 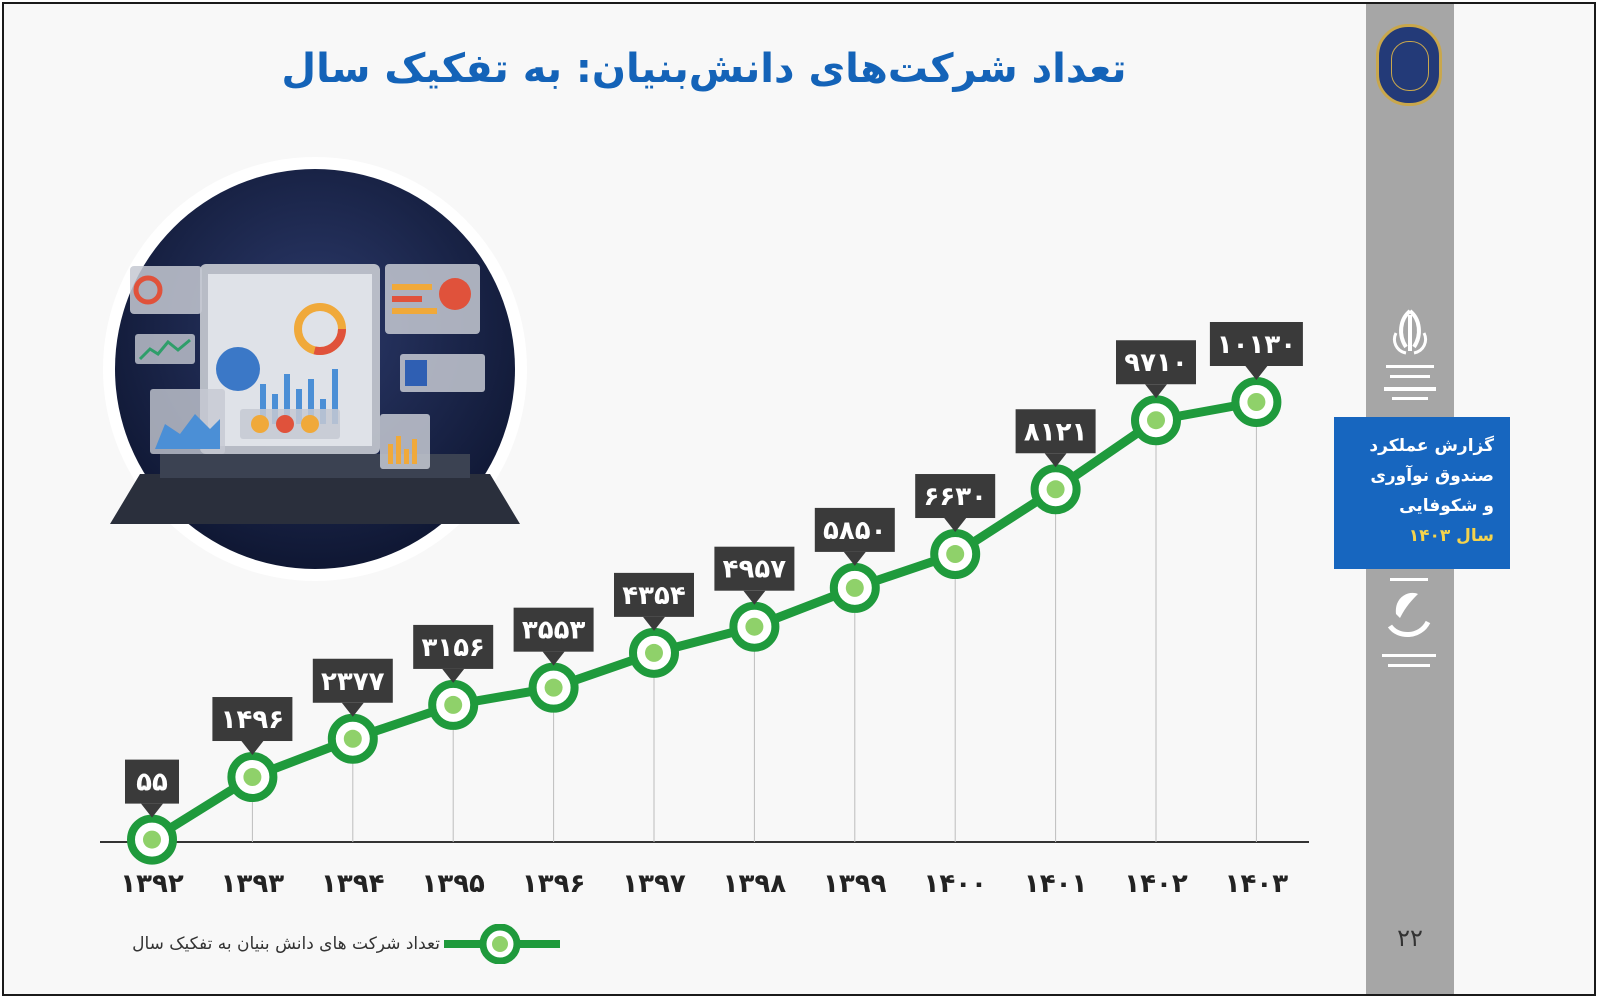 I want to click on x-tick-label: ۱۴۰۰, so click(x=954, y=884).